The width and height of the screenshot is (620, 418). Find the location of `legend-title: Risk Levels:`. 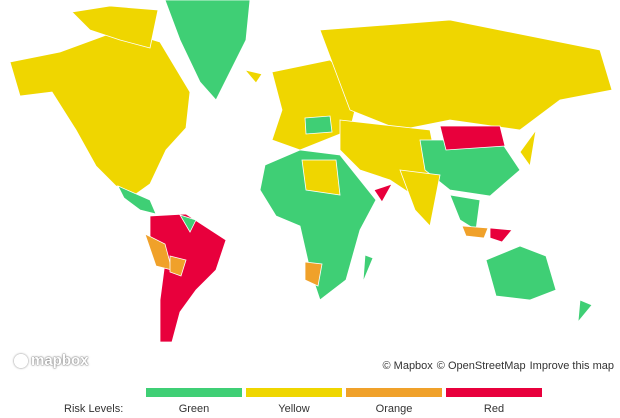

legend-title: Risk Levels: is located at coordinates (94, 409).